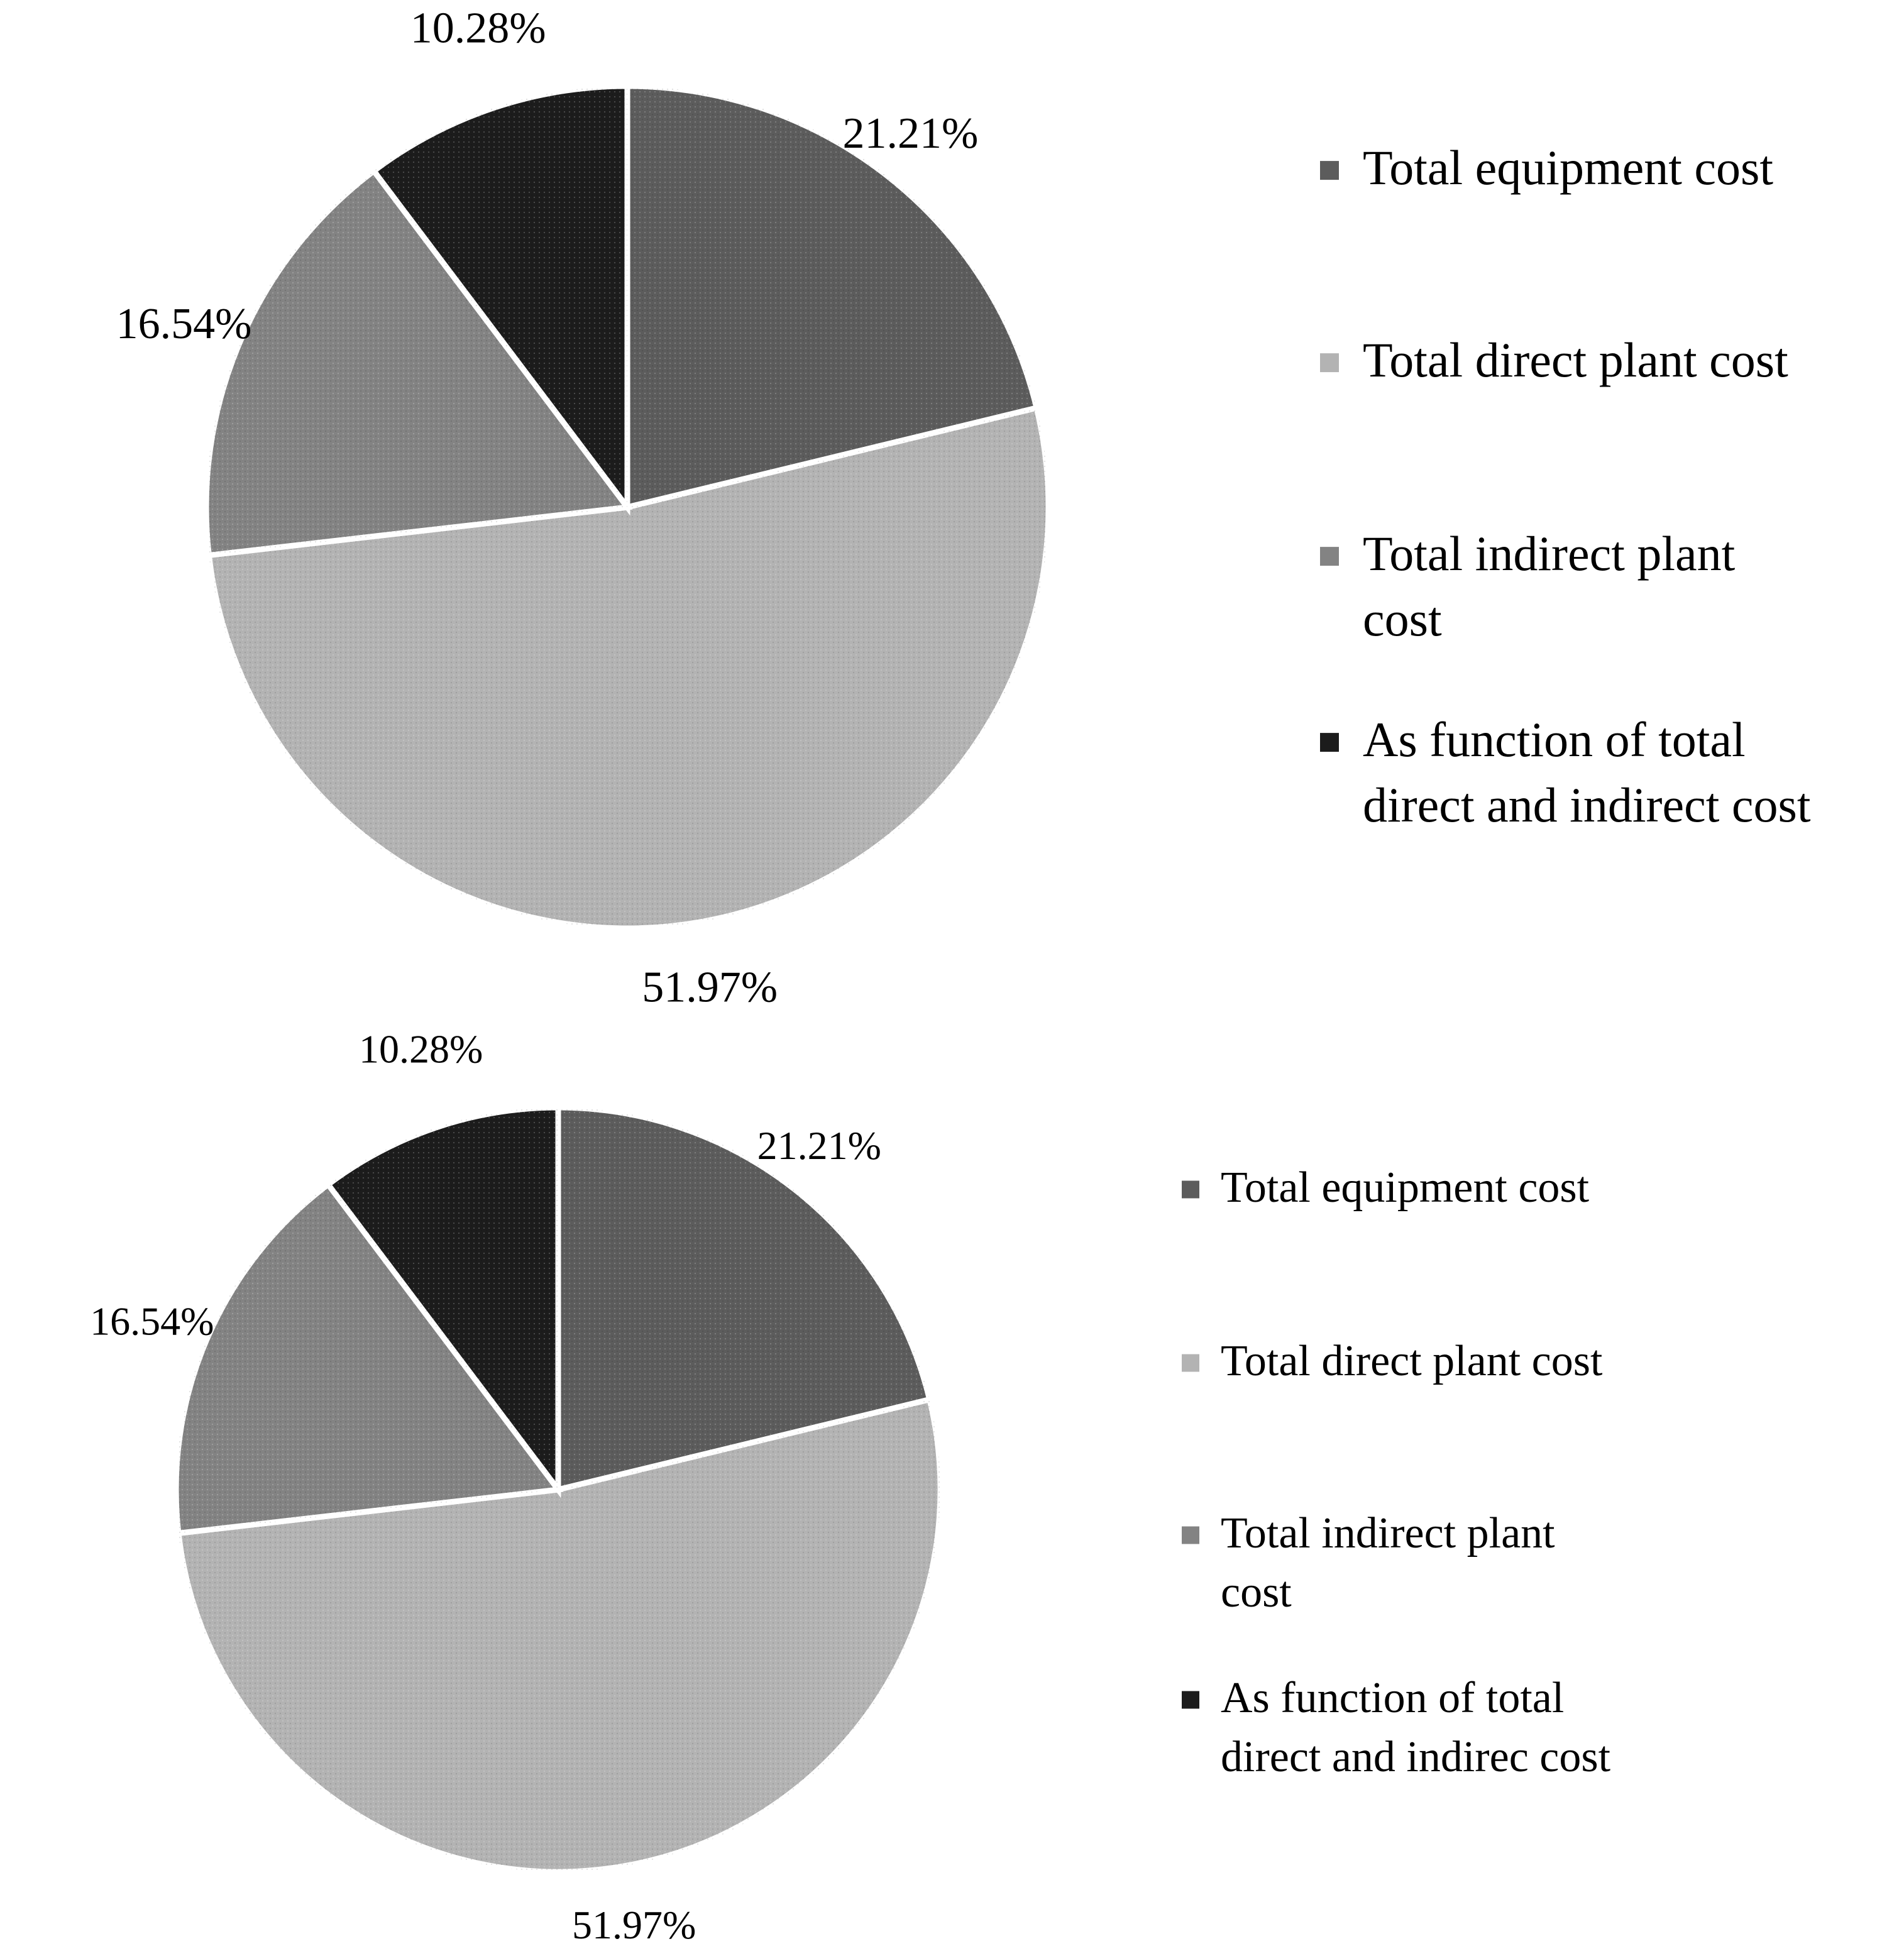 The width and height of the screenshot is (1904, 1956). Describe the element at coordinates (421, 1048) in the screenshot. I see `data-label-as-function-of-total-direct-and-indirec-cost: 10.28%` at that location.